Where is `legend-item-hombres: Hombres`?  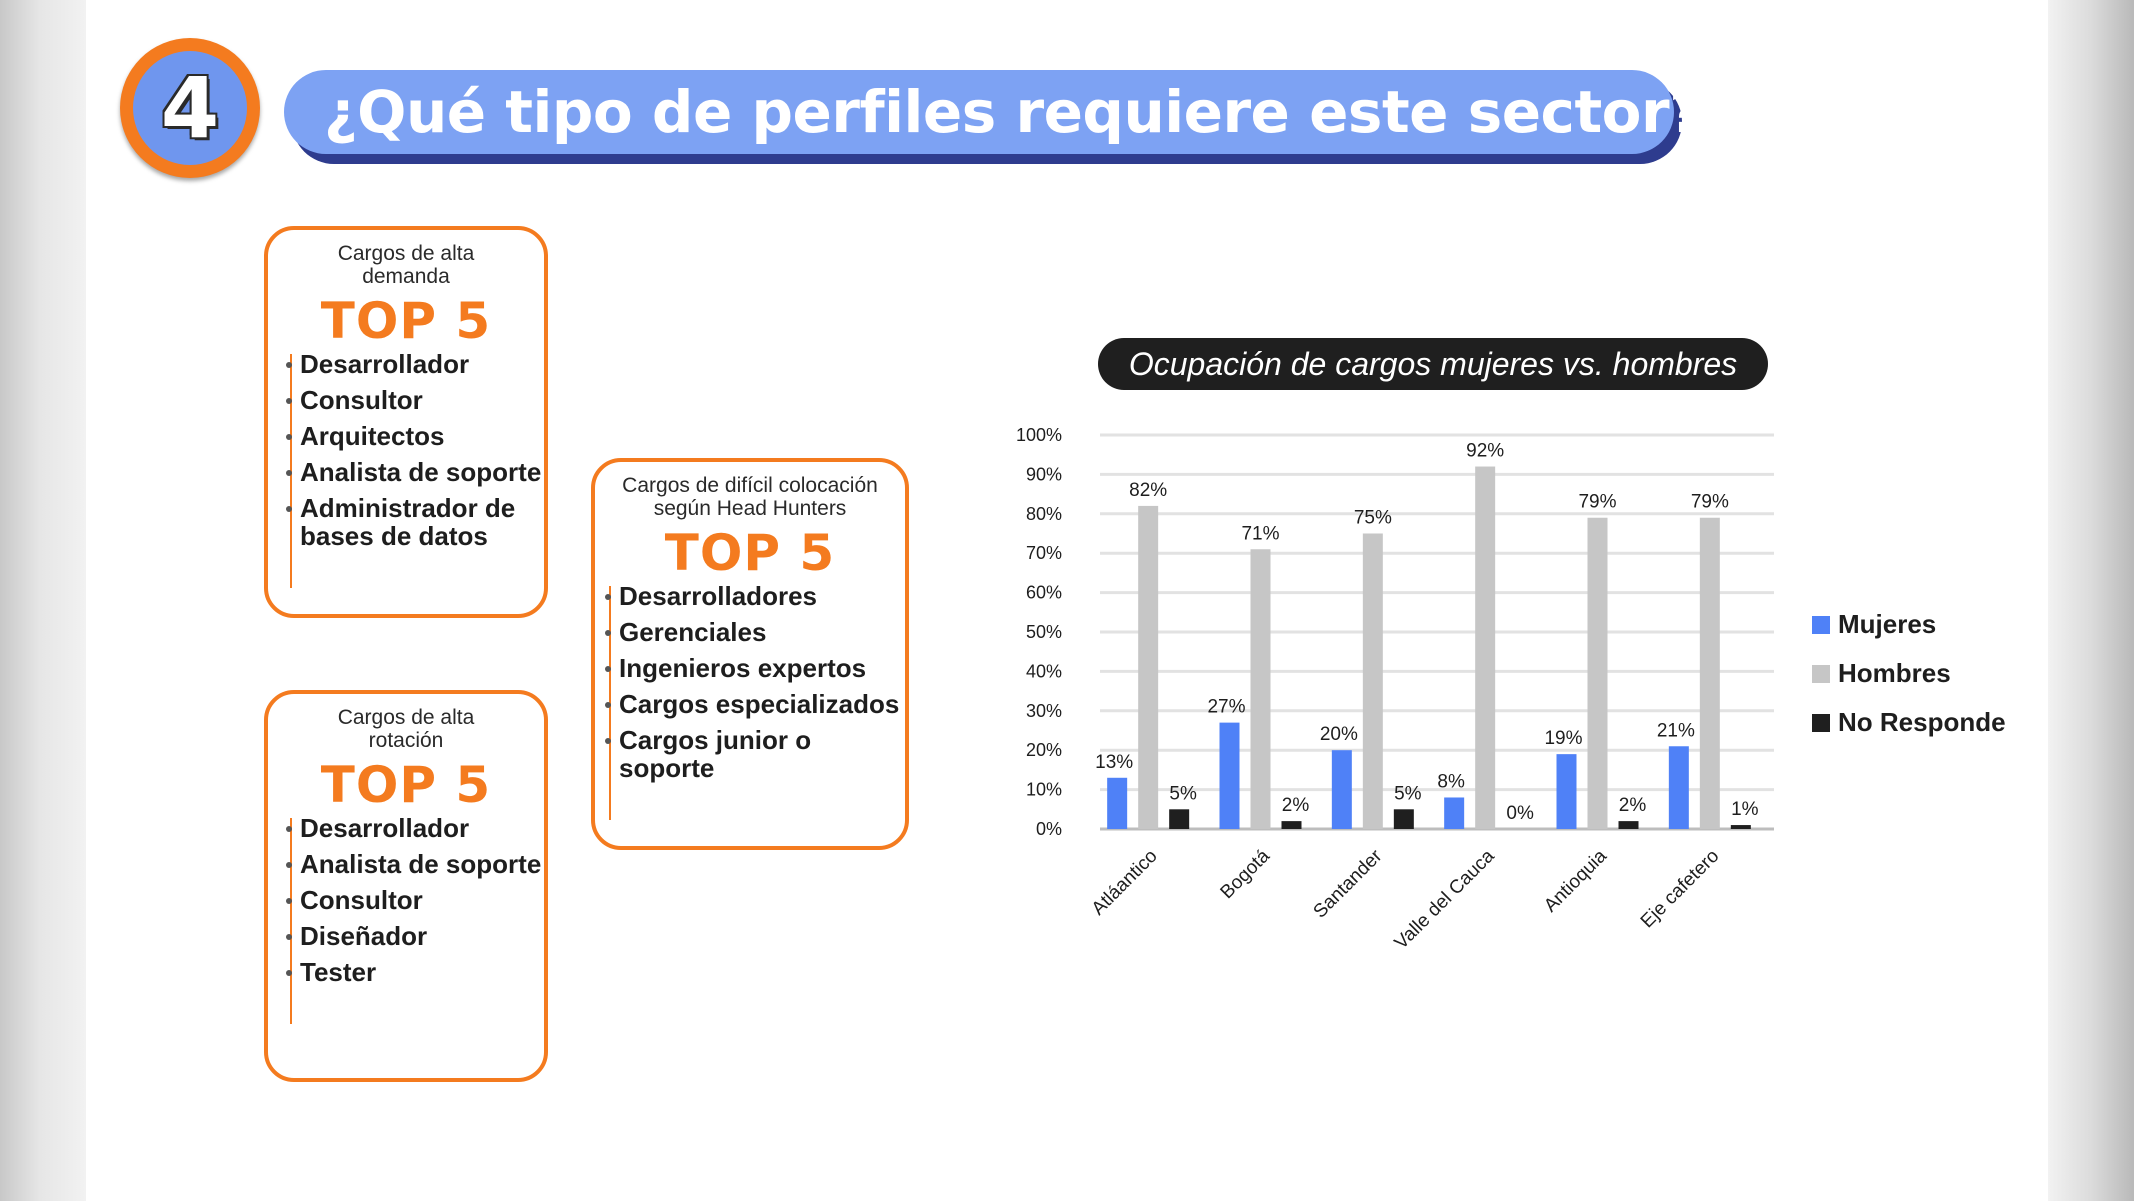
legend-item-hombres: Hombres is located at coordinates (1909, 673).